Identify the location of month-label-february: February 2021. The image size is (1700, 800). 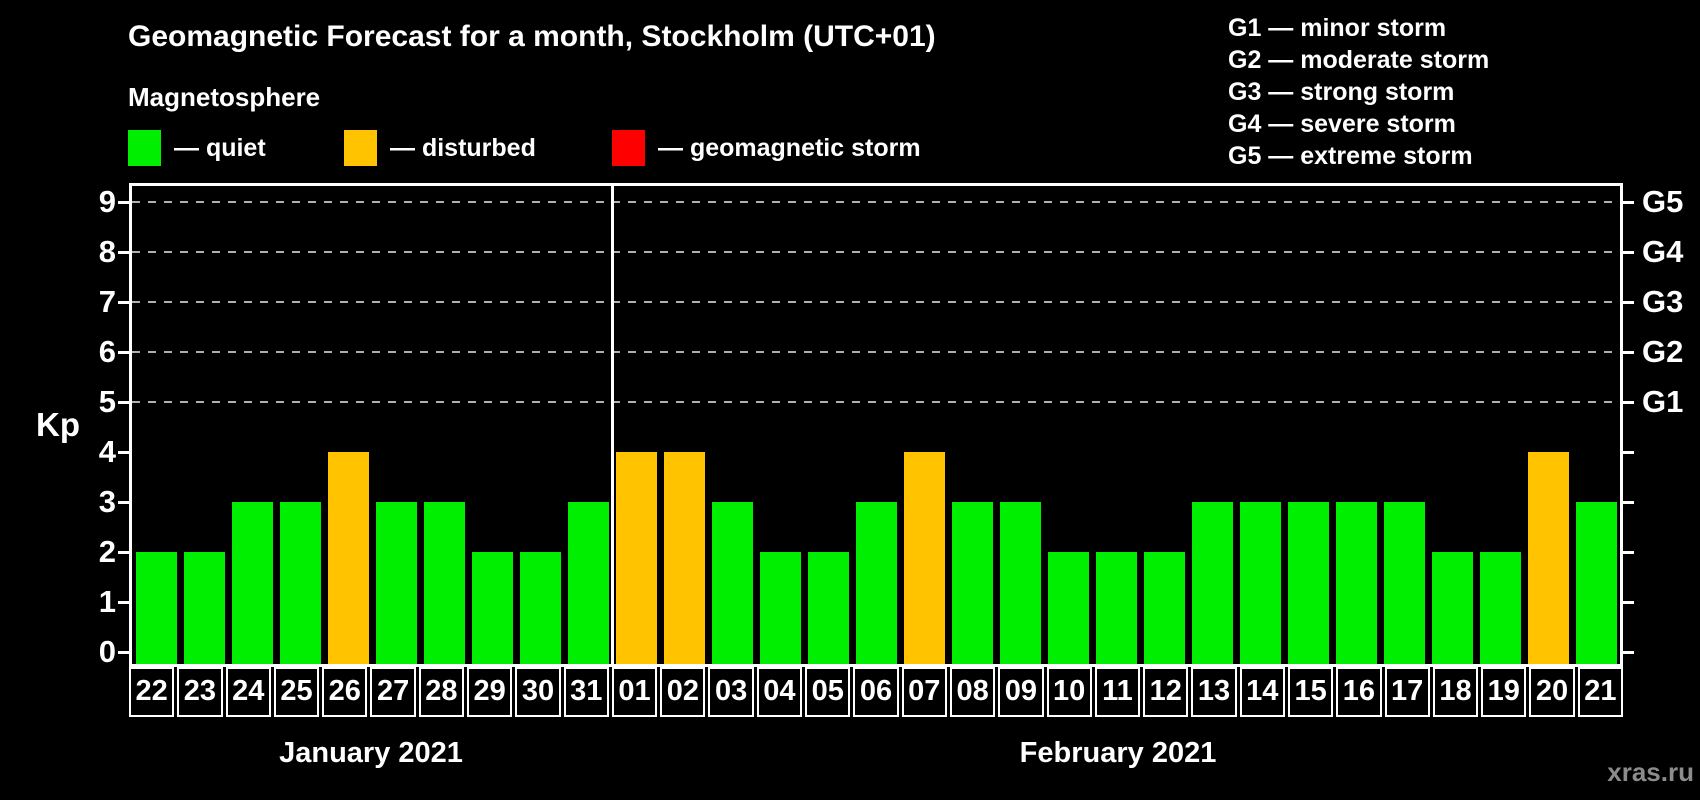
(1118, 753).